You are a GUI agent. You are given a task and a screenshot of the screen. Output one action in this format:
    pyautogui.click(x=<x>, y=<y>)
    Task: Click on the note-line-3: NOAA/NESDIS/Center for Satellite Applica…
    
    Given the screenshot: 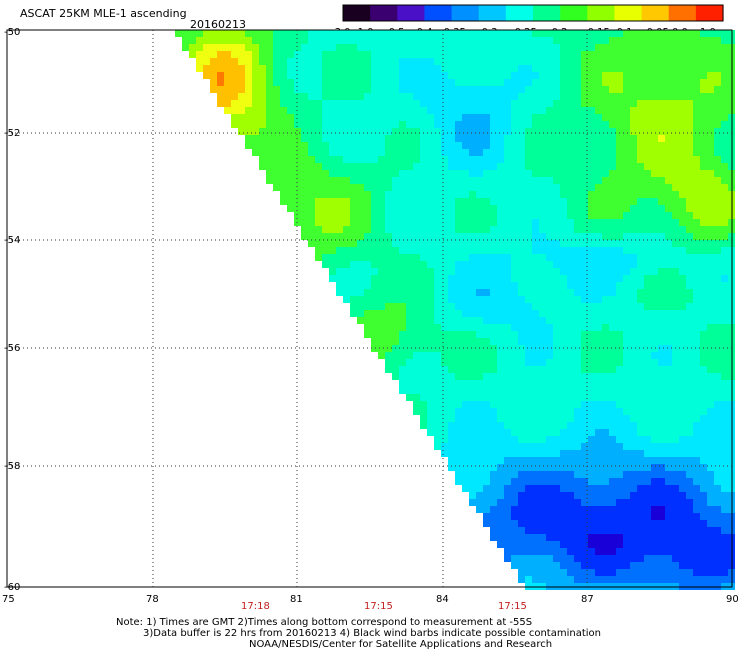 What is the action you would take?
    pyautogui.click(x=400, y=644)
    